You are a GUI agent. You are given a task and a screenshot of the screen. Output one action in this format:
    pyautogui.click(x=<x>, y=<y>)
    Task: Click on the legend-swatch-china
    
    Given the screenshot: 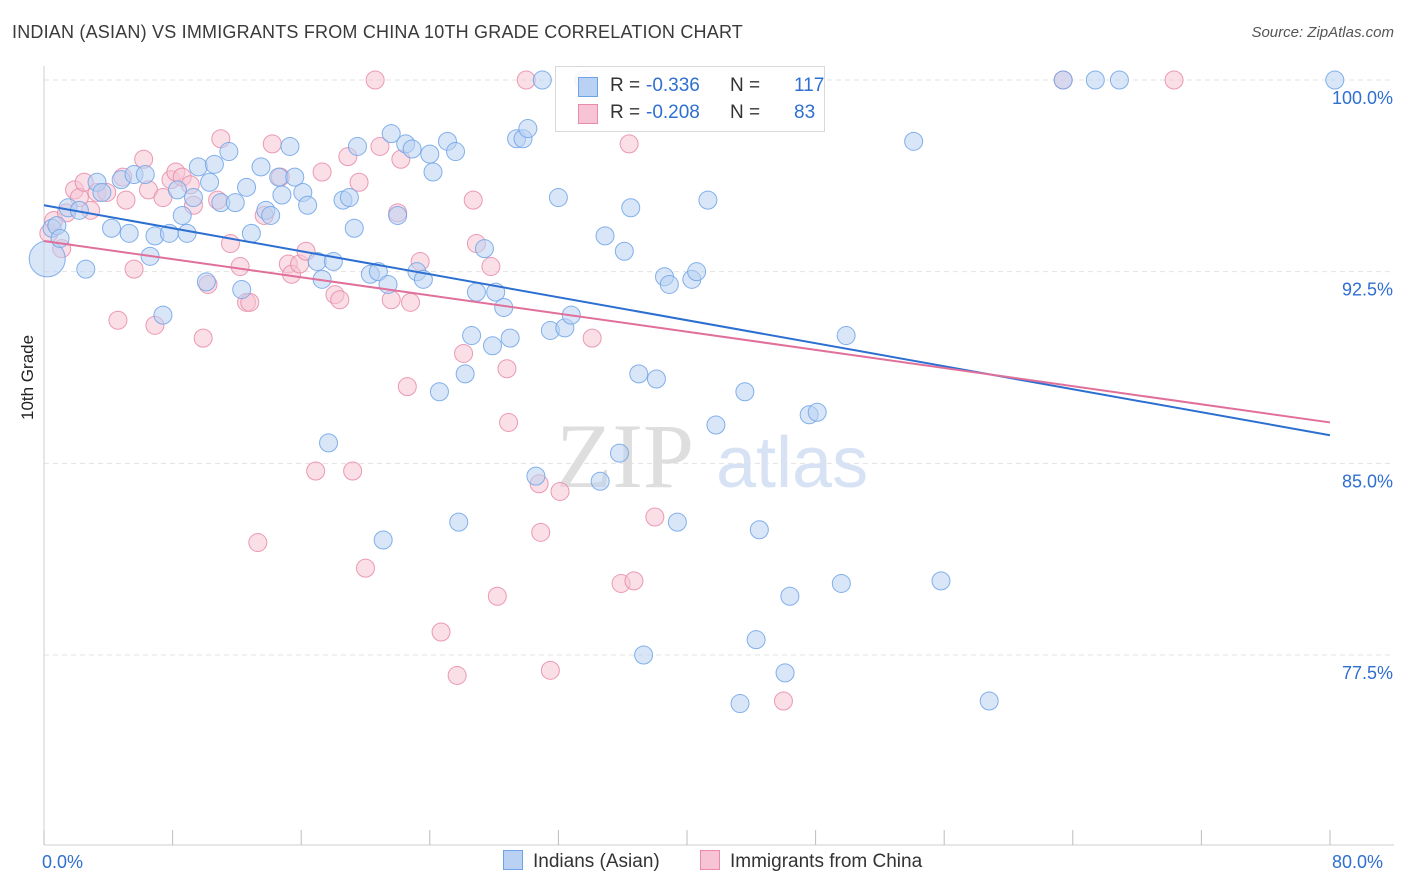 What is the action you would take?
    pyautogui.click(x=588, y=114)
    